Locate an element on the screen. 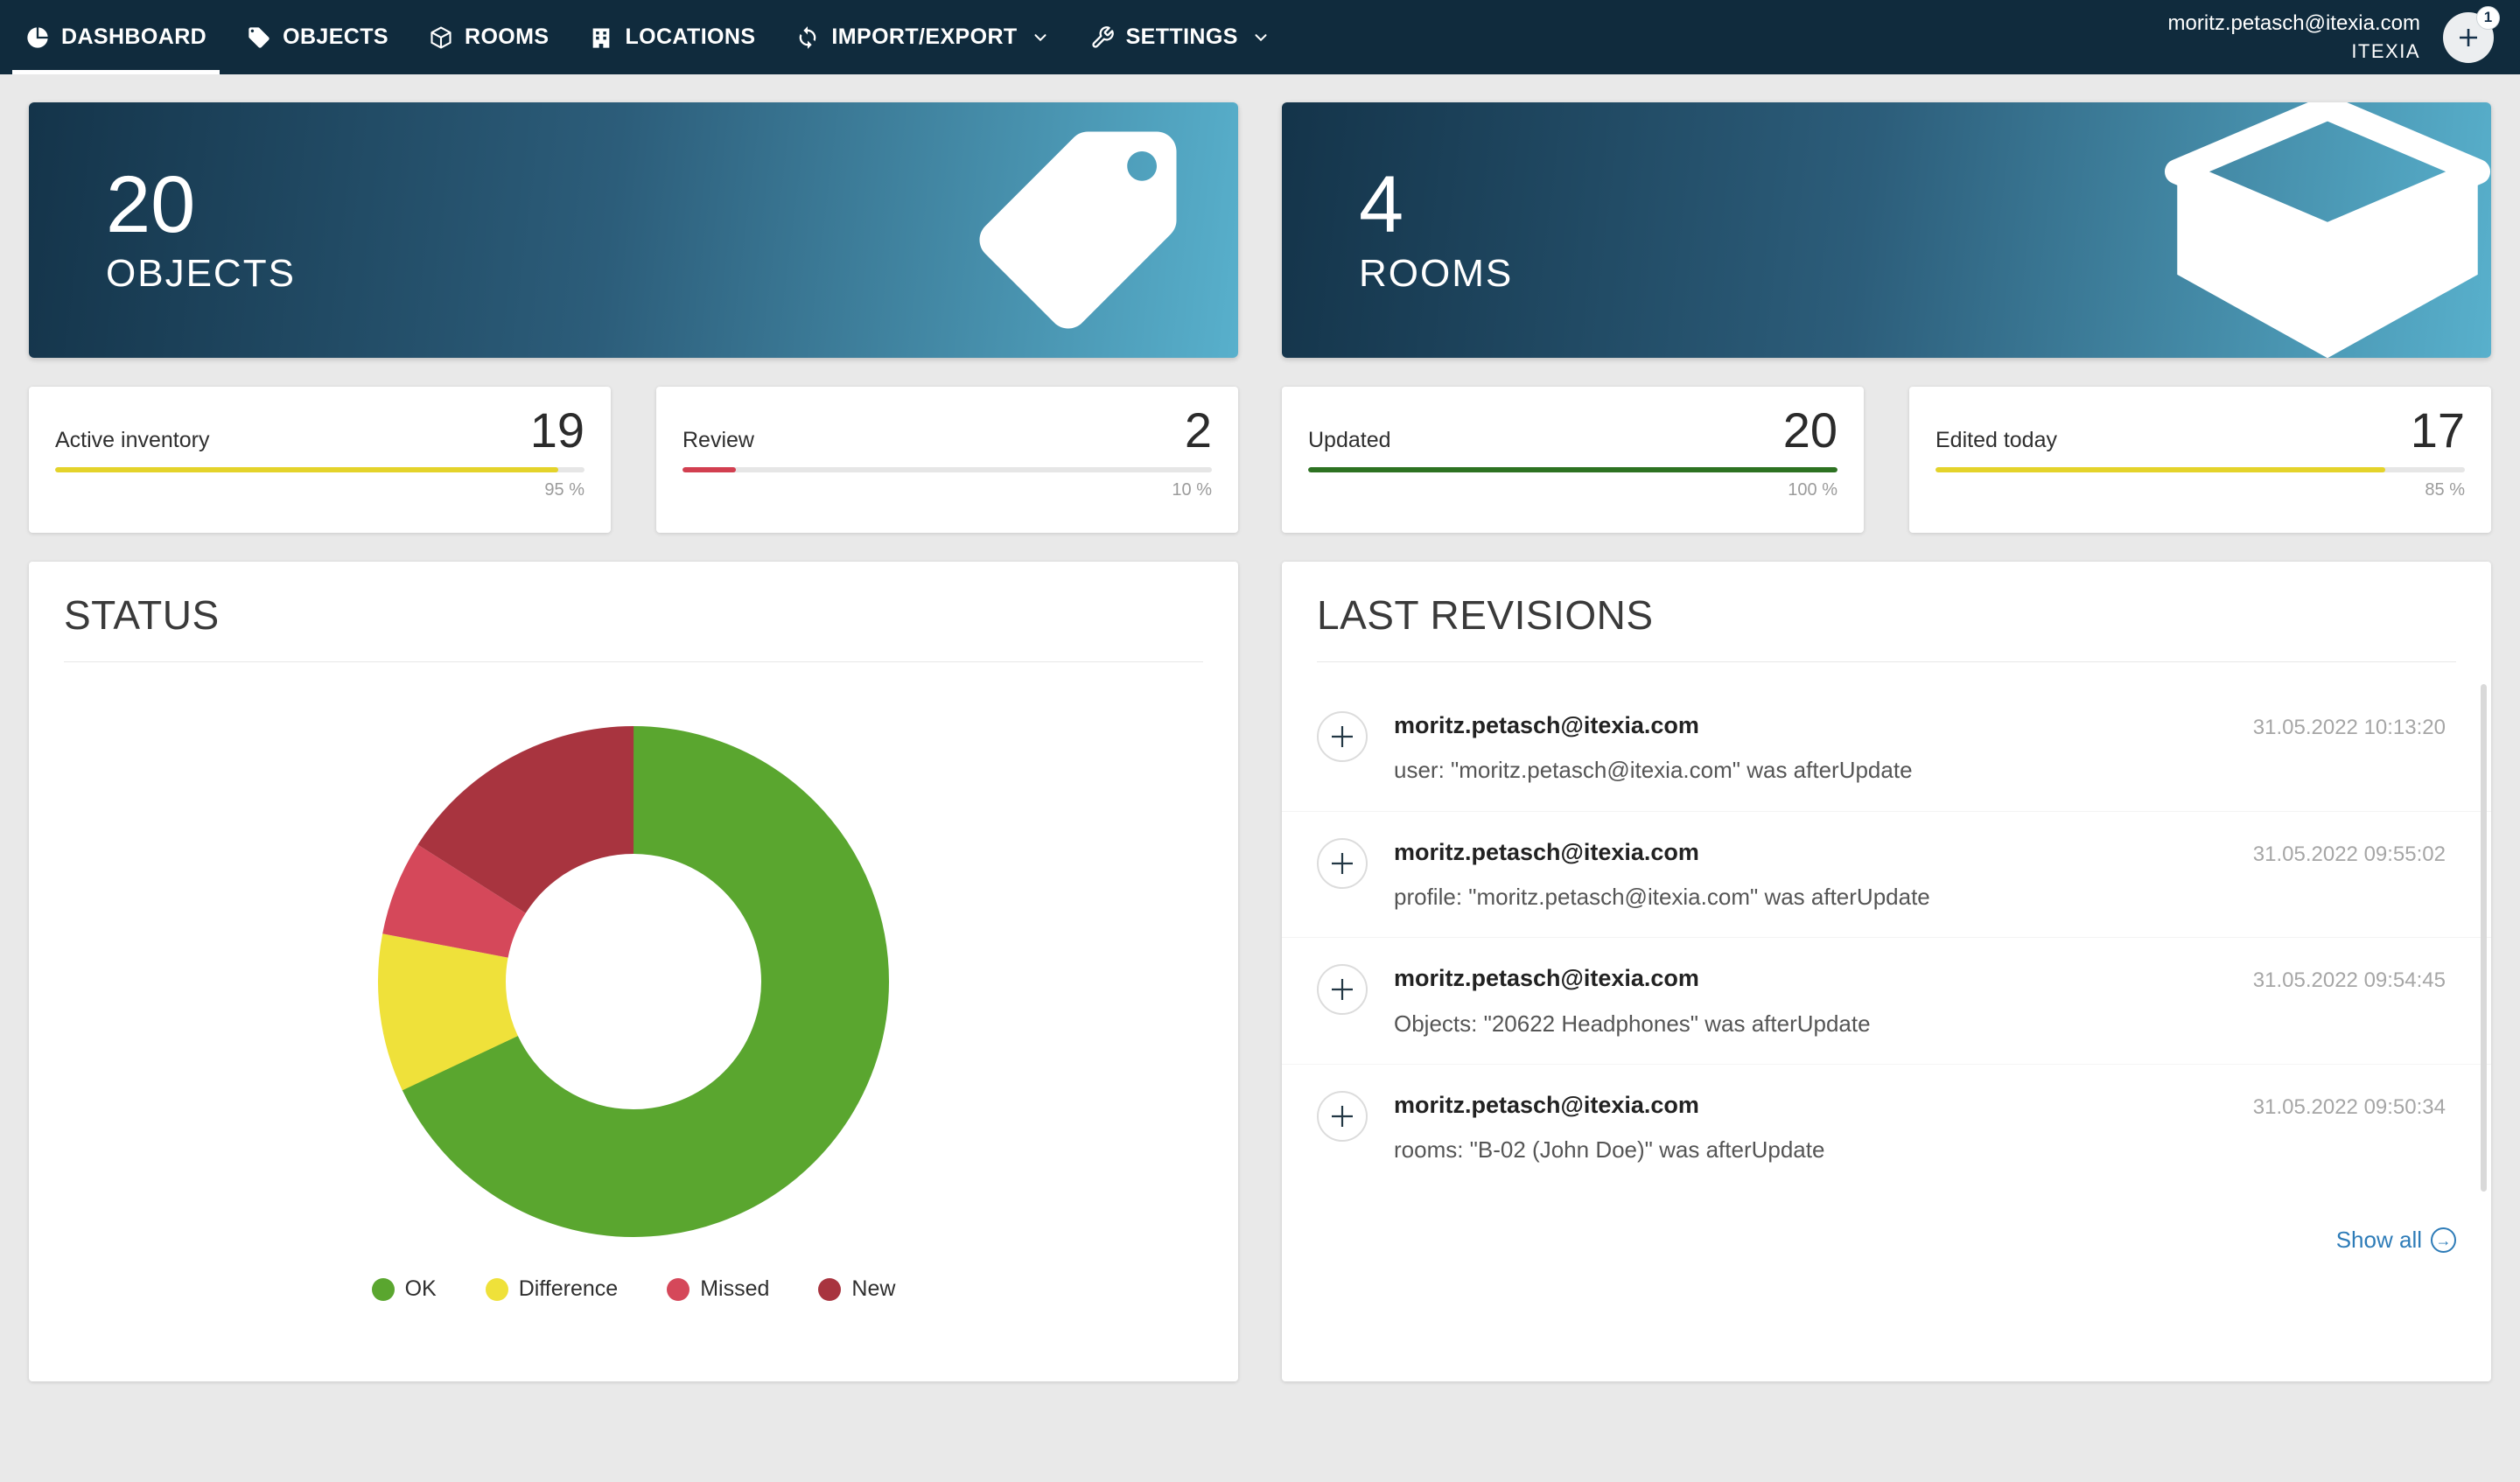 This screenshot has height=1482, width=2520. navbar-account-area: moritz.petasch@itexia.com ITEXIA 1 is located at coordinates (2334, 37).